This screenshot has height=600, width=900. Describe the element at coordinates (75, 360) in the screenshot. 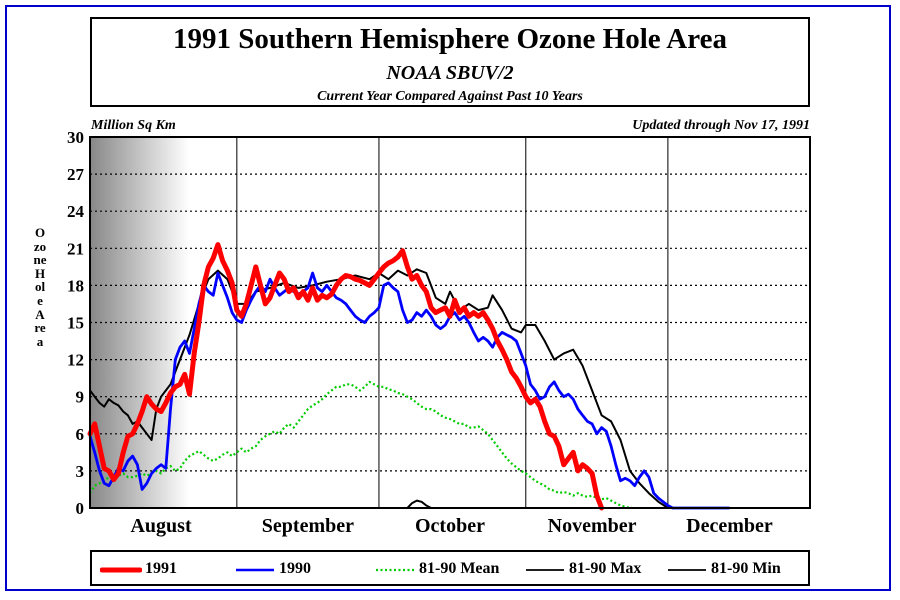

I see `y-tick-label: 12` at that location.